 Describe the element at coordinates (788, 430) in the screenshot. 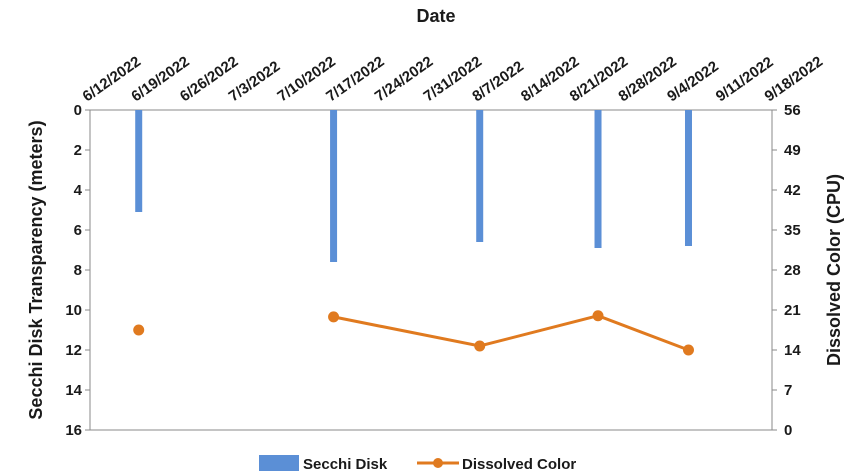

I see `right-y-tick-label: 0` at that location.